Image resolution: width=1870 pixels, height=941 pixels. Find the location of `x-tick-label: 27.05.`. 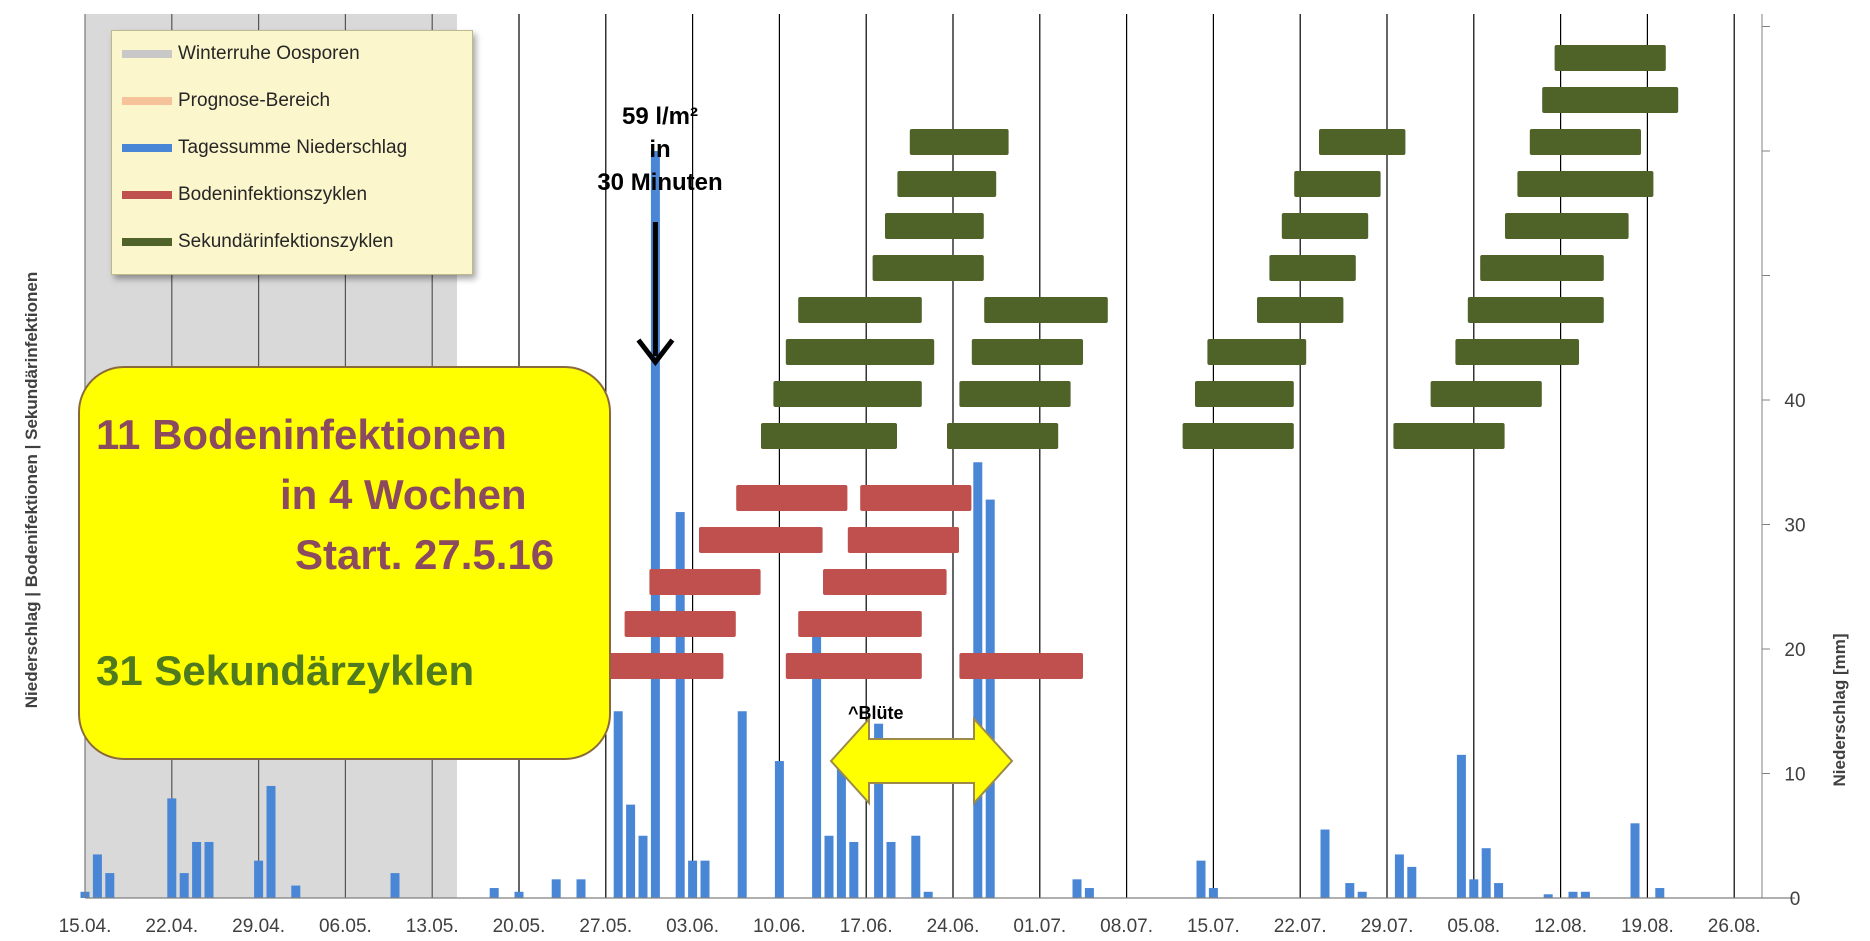

x-tick-label: 27.05. is located at coordinates (605, 926).